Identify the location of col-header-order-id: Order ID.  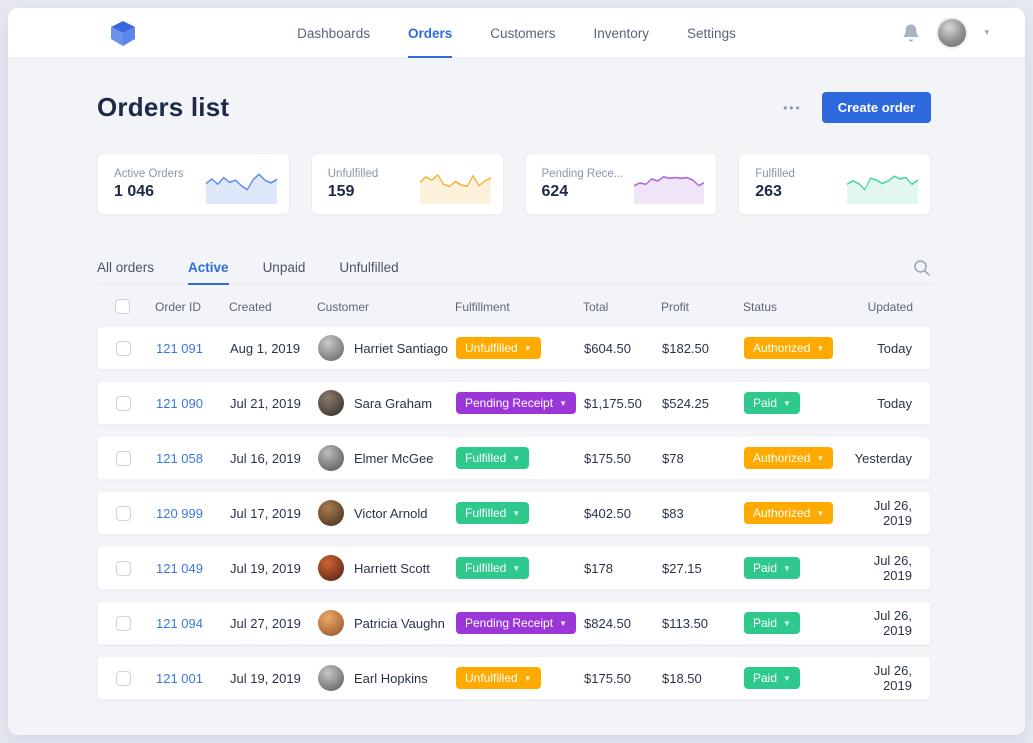
(178, 306).